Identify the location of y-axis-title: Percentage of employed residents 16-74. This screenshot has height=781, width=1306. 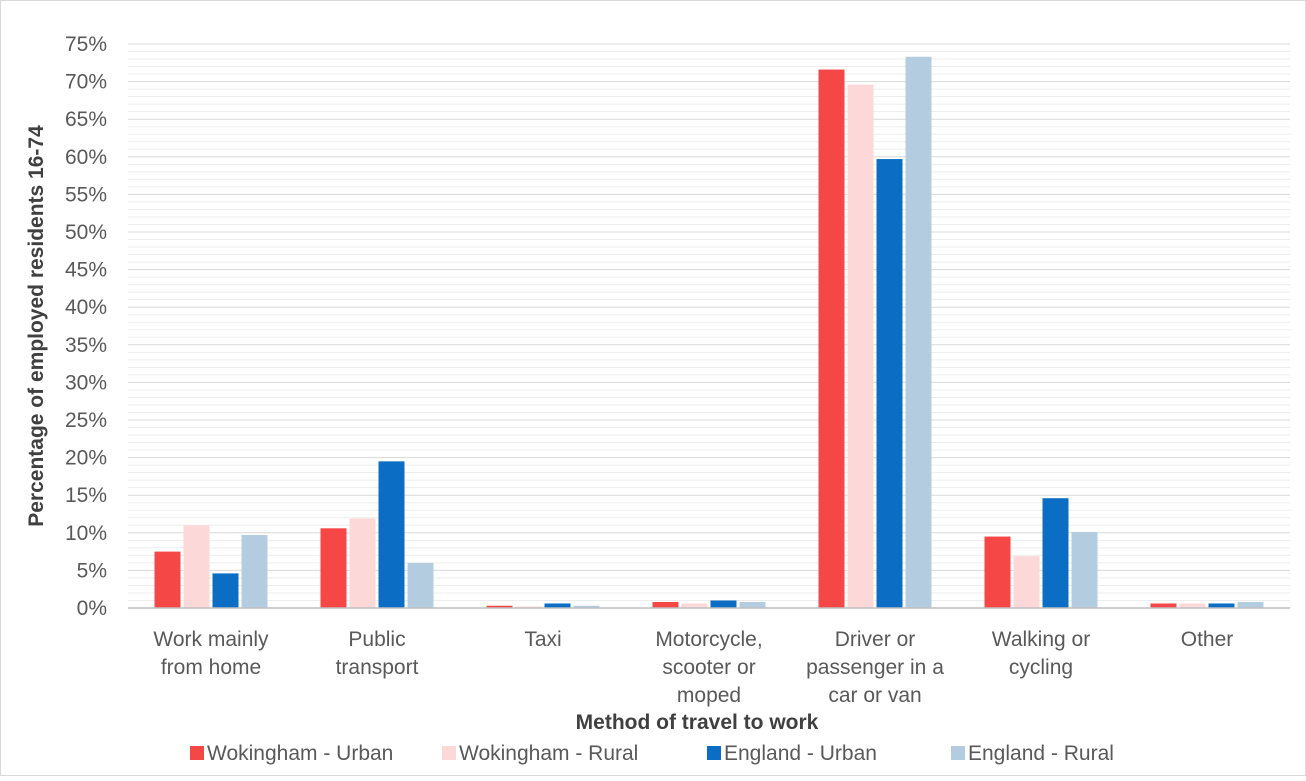
(36, 326).